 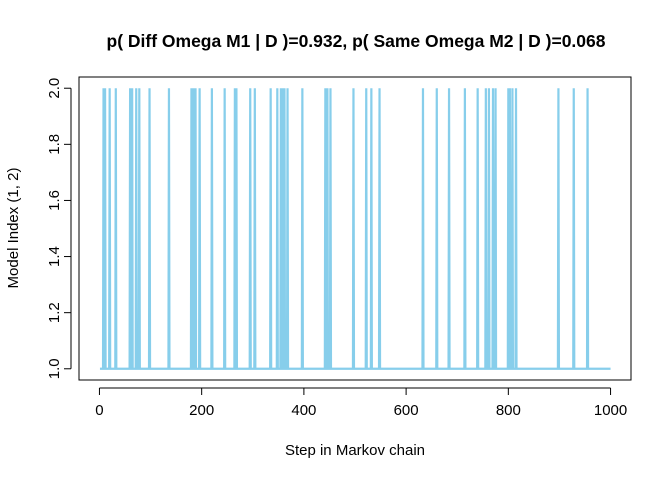 I want to click on x-tick-label: 400, so click(x=303, y=410).